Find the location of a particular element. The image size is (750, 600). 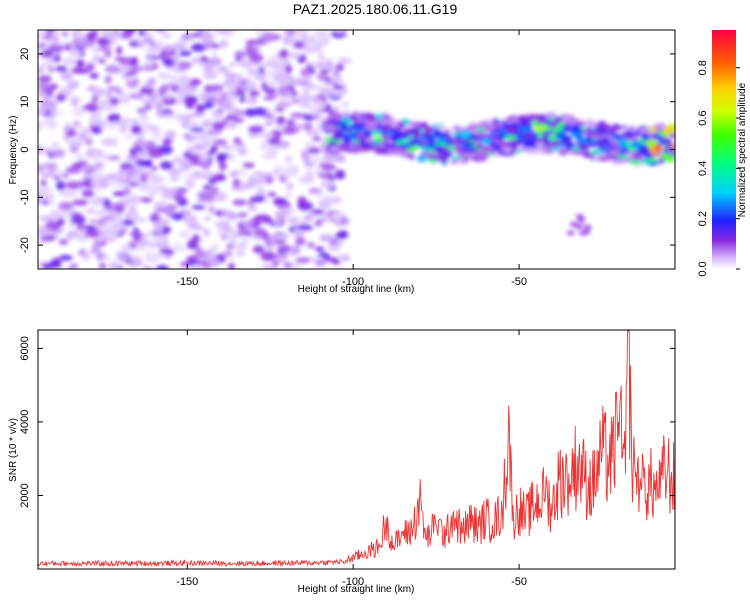

colorbar-ticks: 0.0 0.2 0.4 0.6 0.8 is located at coordinates (718, 168).